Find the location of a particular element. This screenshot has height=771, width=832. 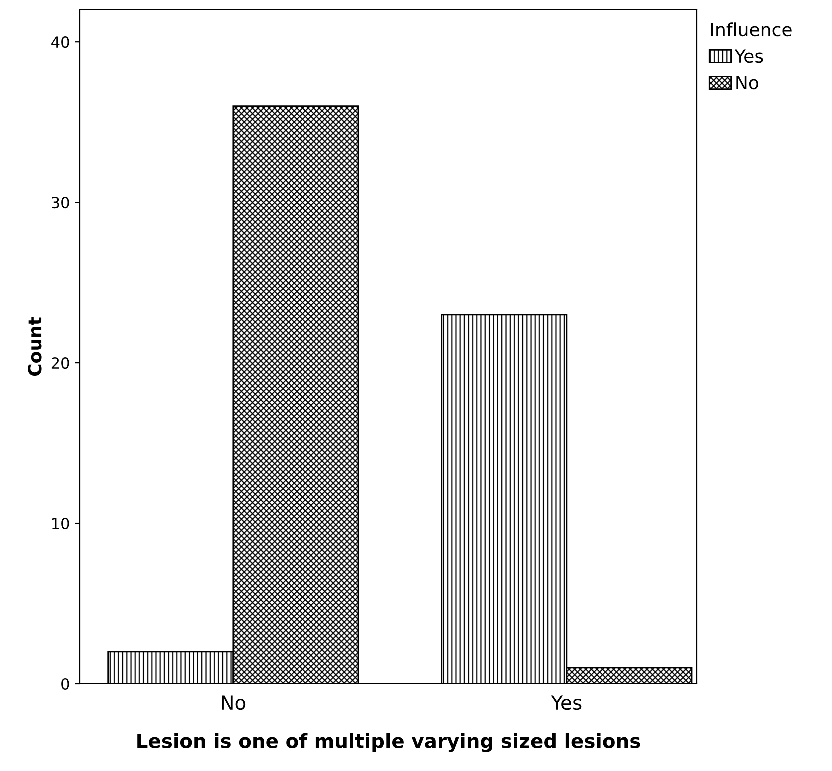

x-axis-title: Lesion is one of multiple varying sized lesions is located at coordinates (389, 742).